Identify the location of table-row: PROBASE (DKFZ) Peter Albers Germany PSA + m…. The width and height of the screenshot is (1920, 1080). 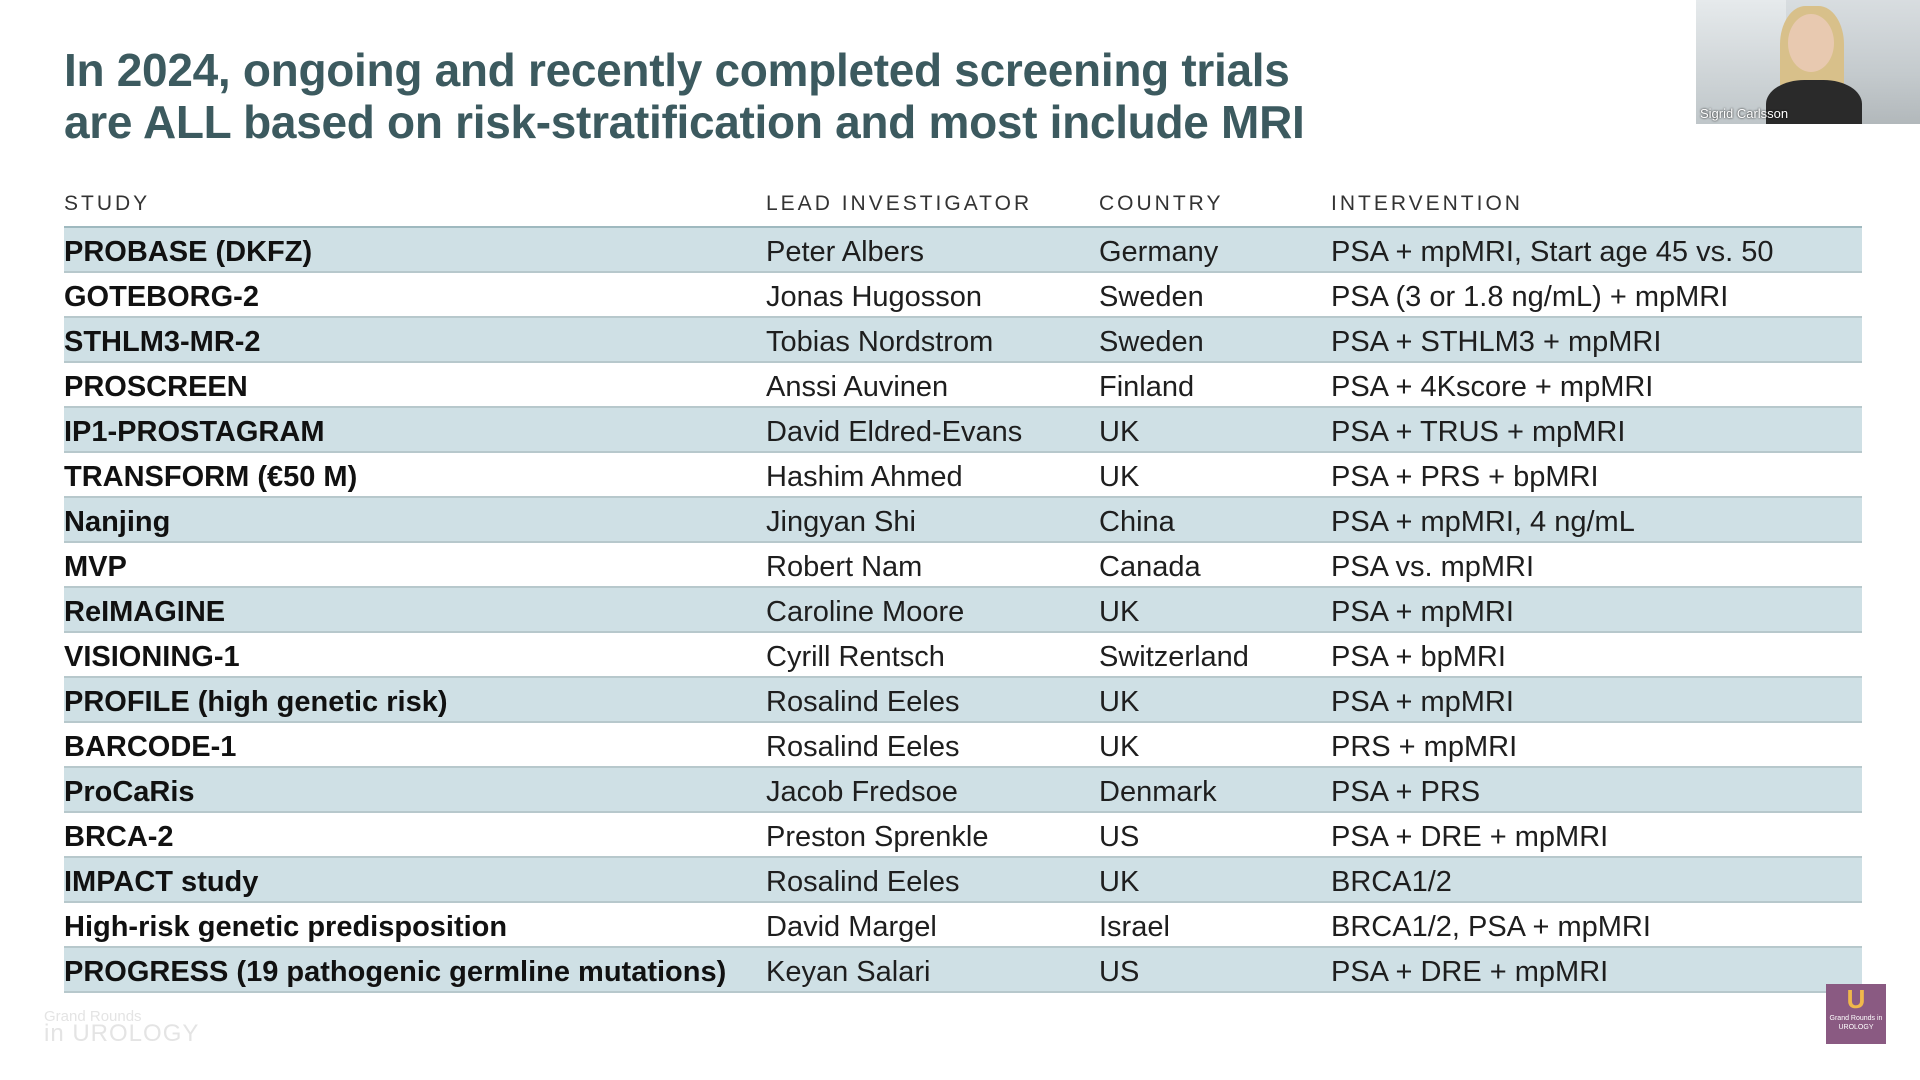
(963, 250).